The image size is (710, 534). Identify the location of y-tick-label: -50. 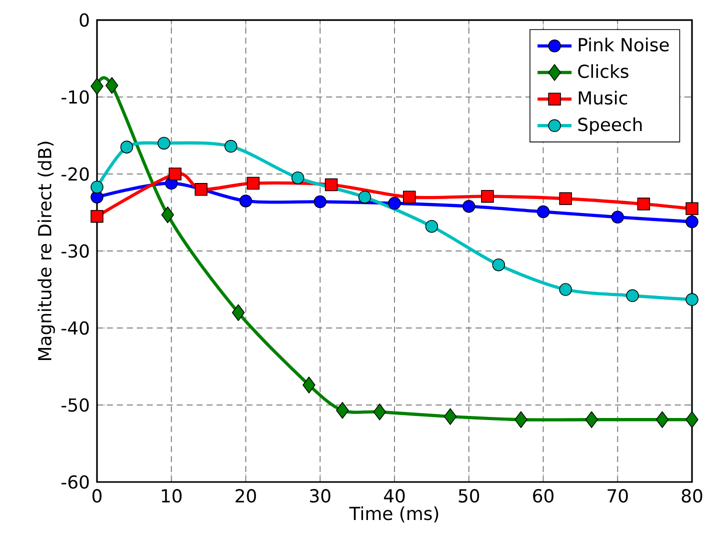
(75, 405).